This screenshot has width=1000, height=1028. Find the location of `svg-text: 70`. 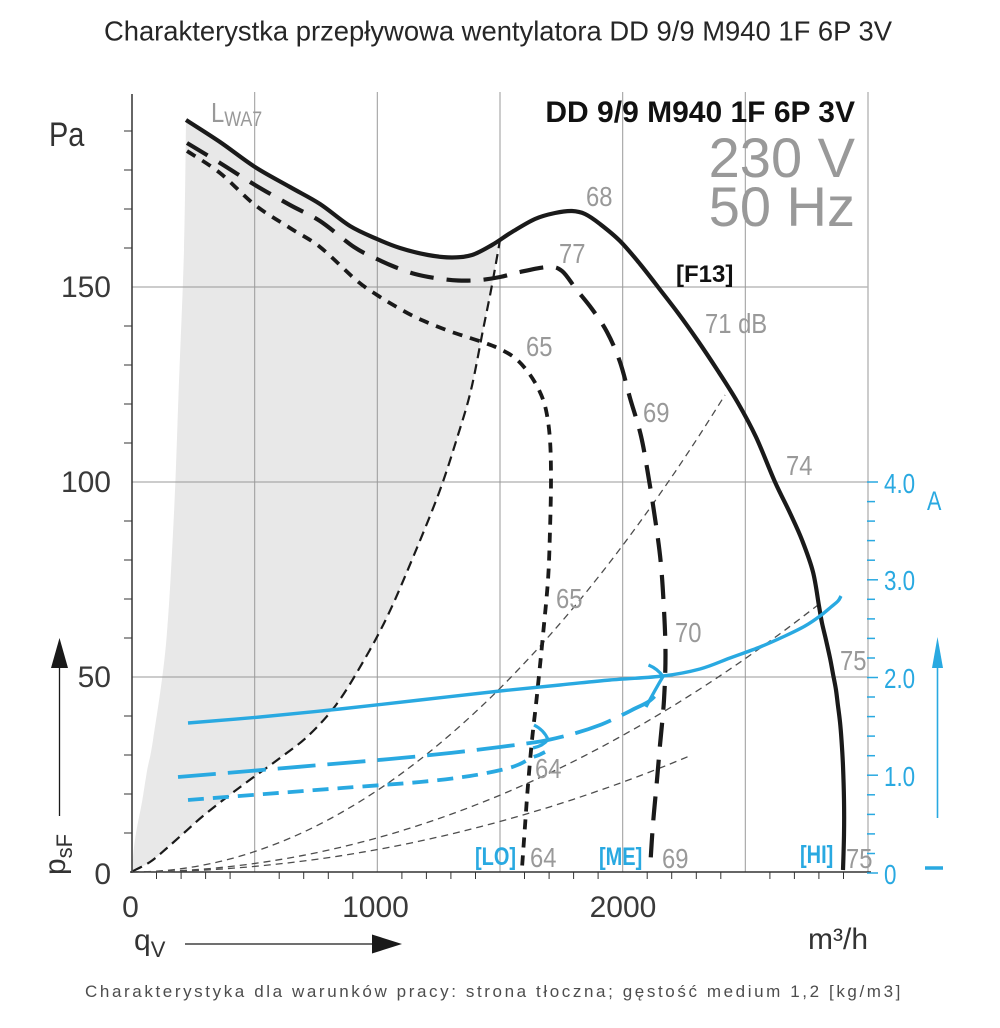

svg-text: 70 is located at coordinates (688, 632).